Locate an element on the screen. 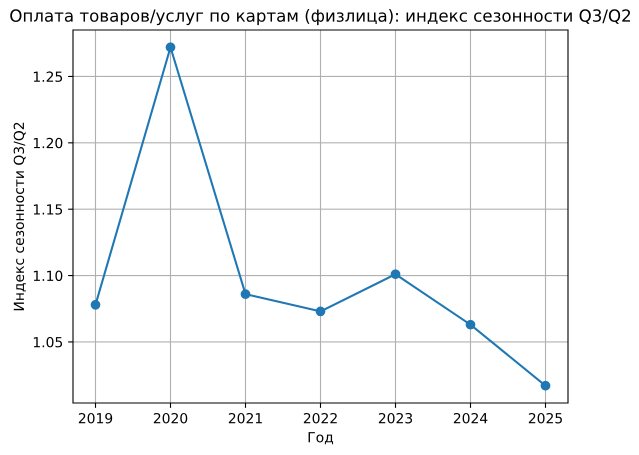 This screenshot has height=455, width=639. x-tick-label: 2025 is located at coordinates (545, 418).